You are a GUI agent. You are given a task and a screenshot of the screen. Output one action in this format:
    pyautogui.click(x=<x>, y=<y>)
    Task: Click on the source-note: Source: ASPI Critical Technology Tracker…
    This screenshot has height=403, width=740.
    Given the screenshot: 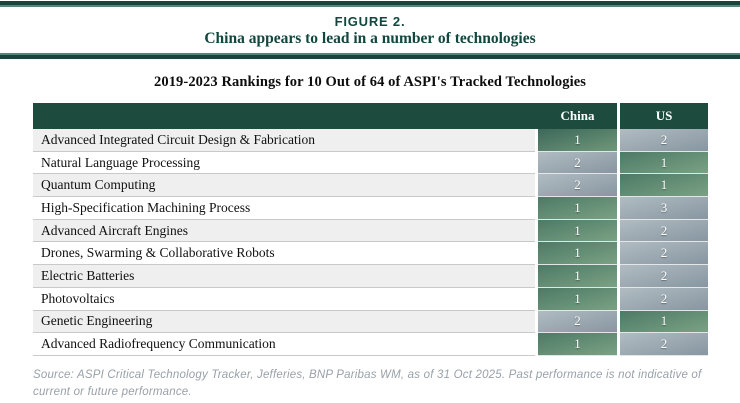 What is the action you would take?
    pyautogui.click(x=367, y=383)
    